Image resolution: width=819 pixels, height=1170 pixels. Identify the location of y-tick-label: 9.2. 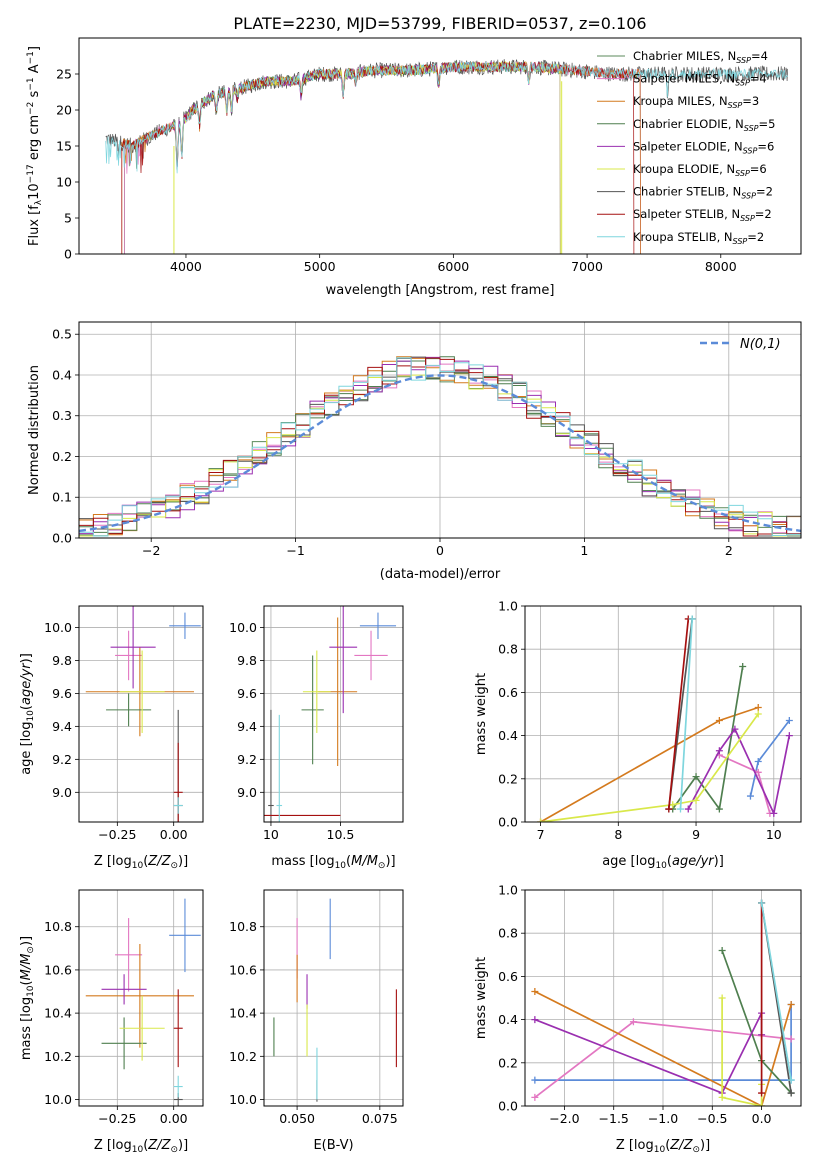
(62, 759).